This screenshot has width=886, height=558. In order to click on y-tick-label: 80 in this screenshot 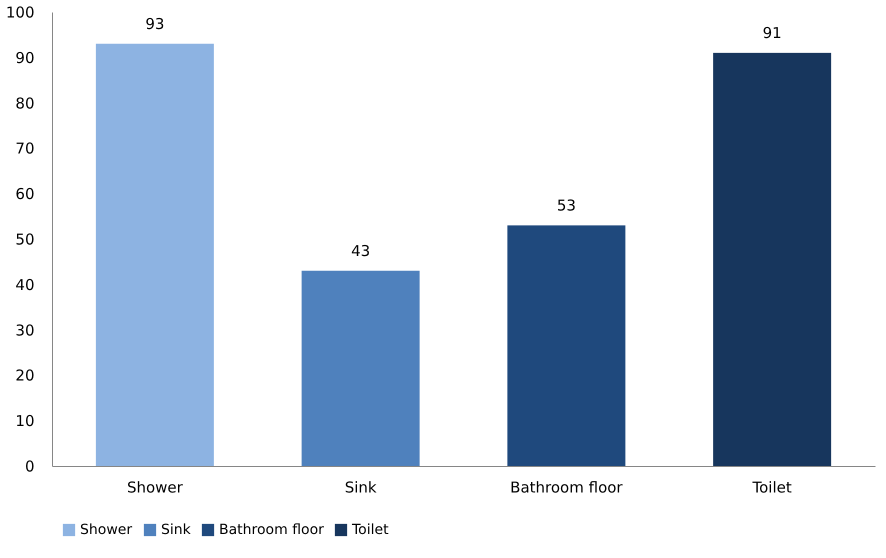, I will do `click(24, 103)`.